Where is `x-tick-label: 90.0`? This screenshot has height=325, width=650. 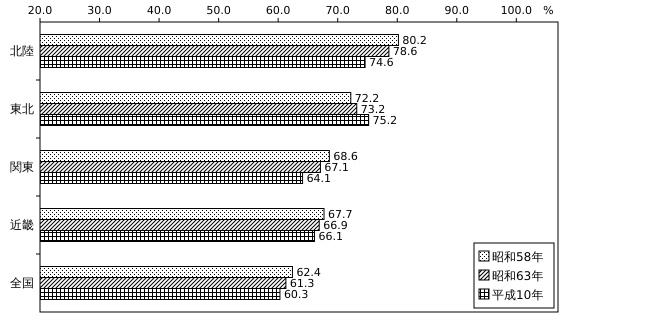
x-tick-label: 90.0 is located at coordinates (457, 10).